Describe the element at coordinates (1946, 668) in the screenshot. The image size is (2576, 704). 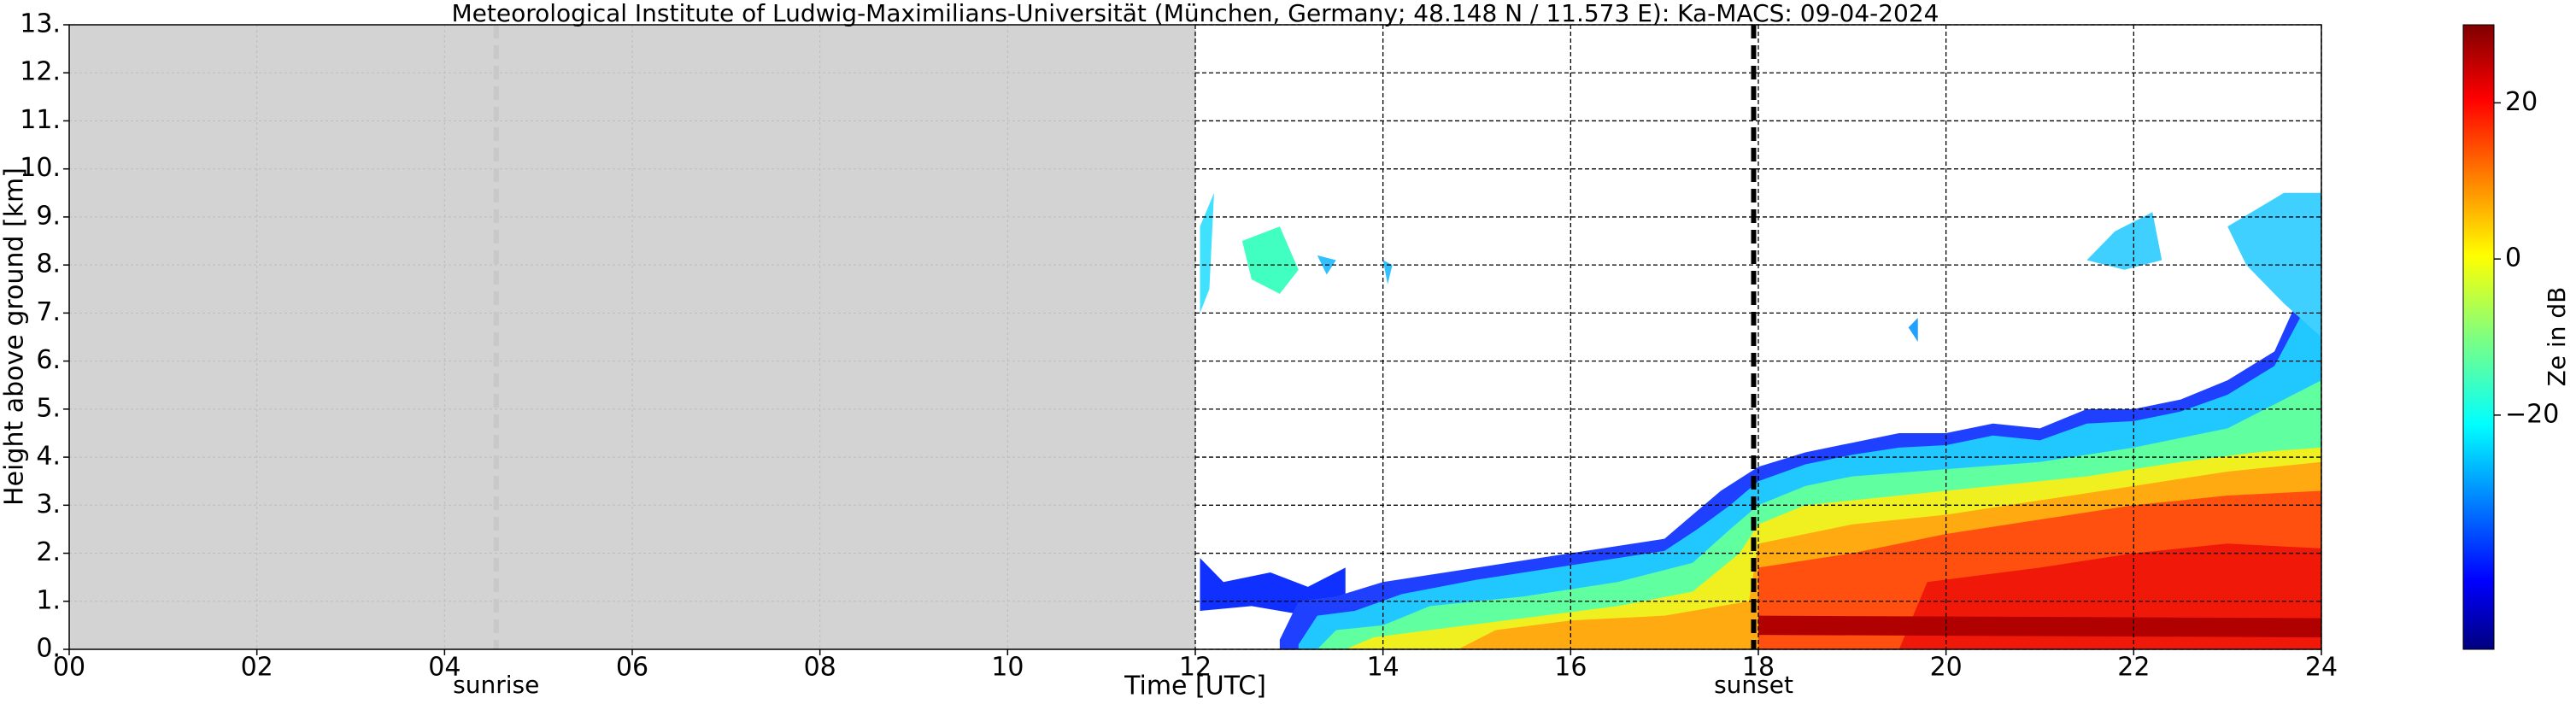
I see `x-tick-label: 20` at that location.